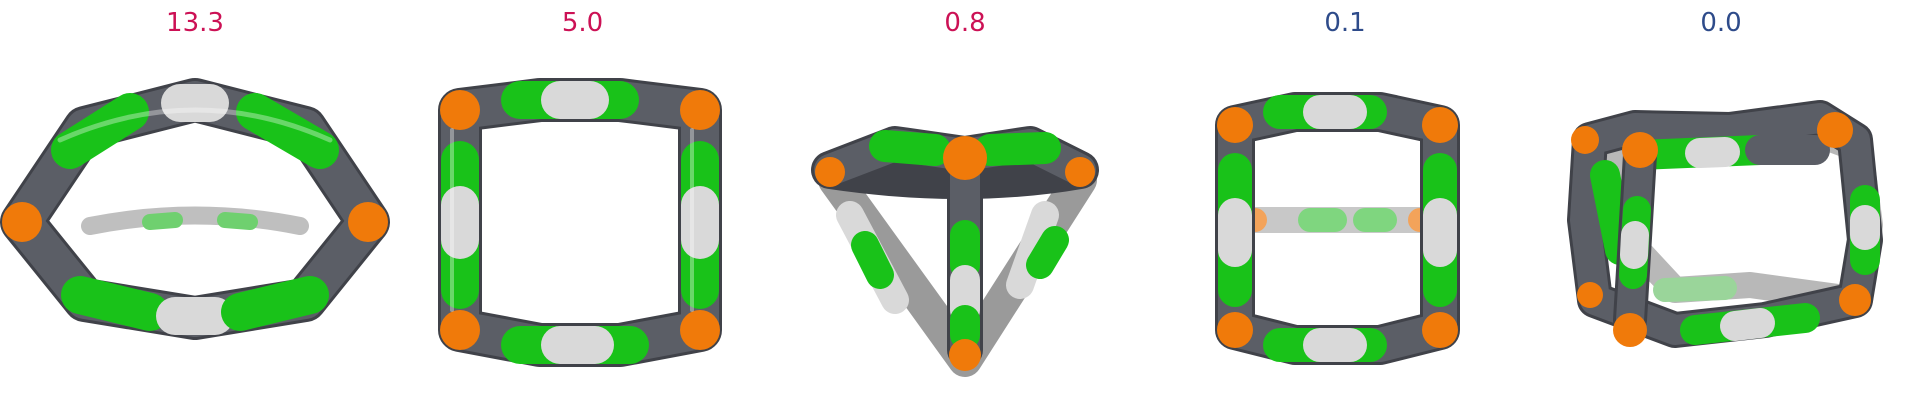 This screenshot has width=1907, height=416. Describe the element at coordinates (1721, 23) in the screenshot. I see `energy-label-5: 0.0` at that location.